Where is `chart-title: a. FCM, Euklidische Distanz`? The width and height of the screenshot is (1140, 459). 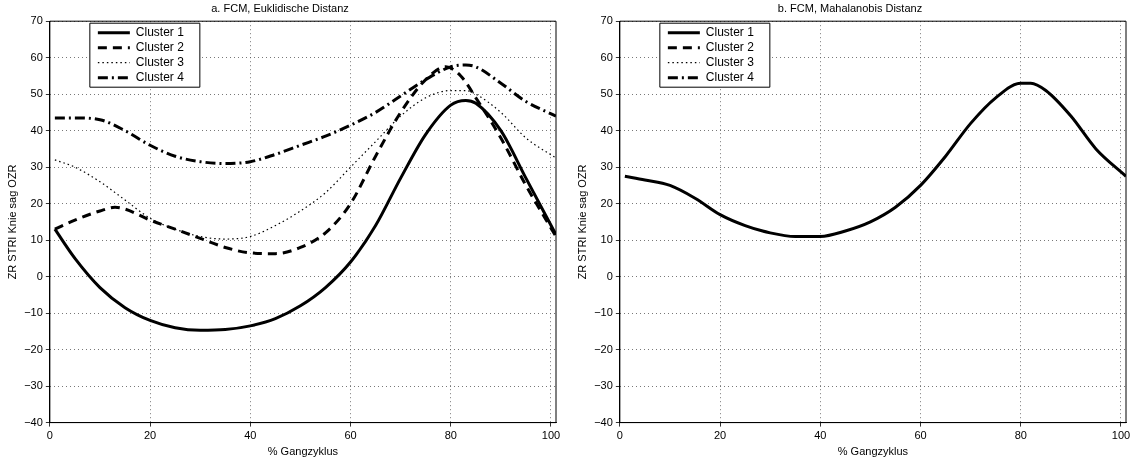
chart-title: a. FCM, Euklidische Distanz is located at coordinates (280, 7).